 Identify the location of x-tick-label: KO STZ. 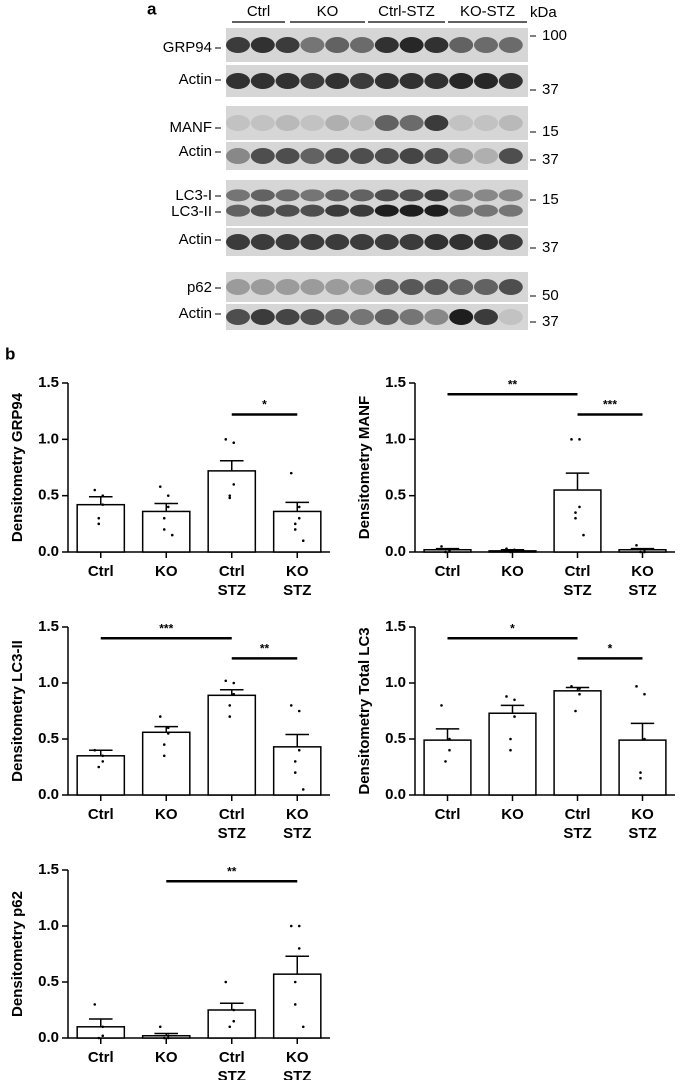
(642, 824).